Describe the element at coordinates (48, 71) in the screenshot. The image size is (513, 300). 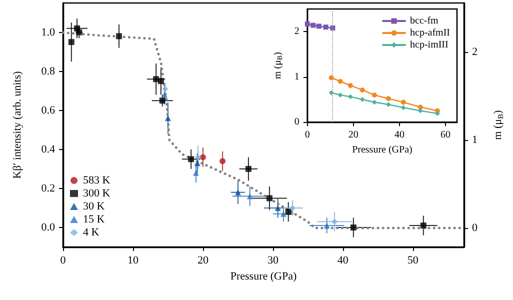
I see `y-tick-label: 0.8` at that location.